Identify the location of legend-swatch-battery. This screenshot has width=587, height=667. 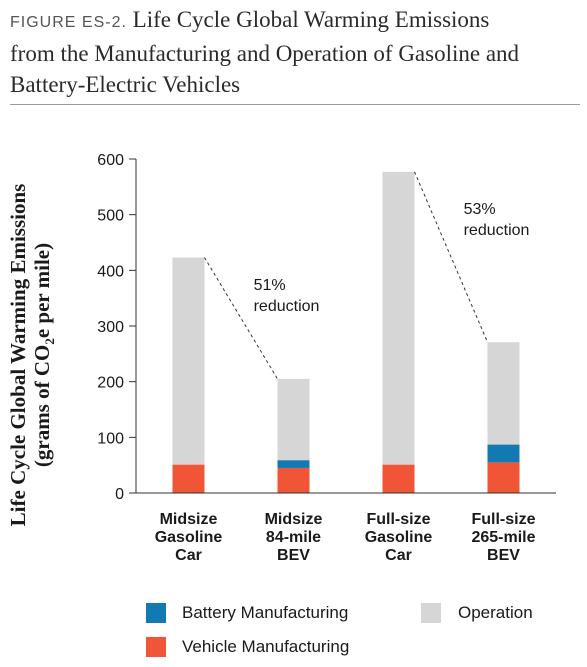
(156, 613).